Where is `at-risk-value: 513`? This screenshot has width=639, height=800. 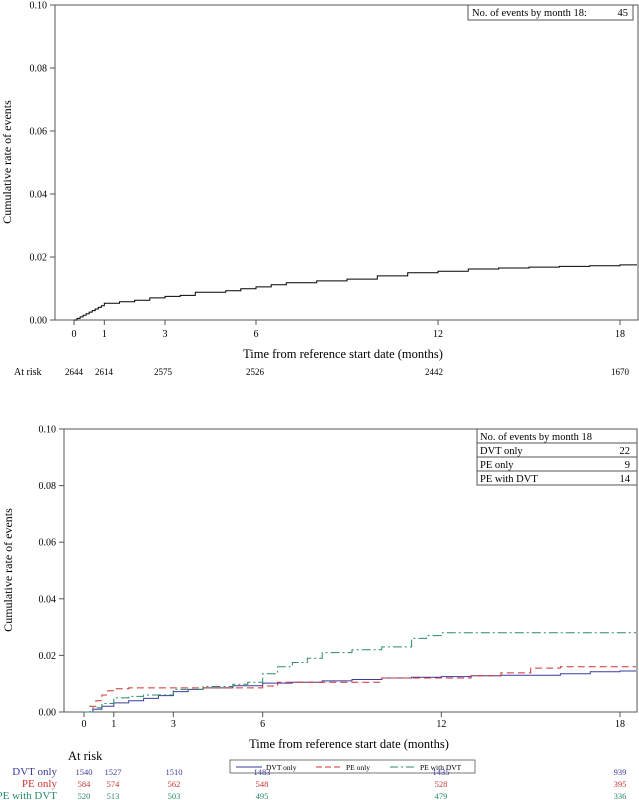
at-risk-value: 513 is located at coordinates (113, 795).